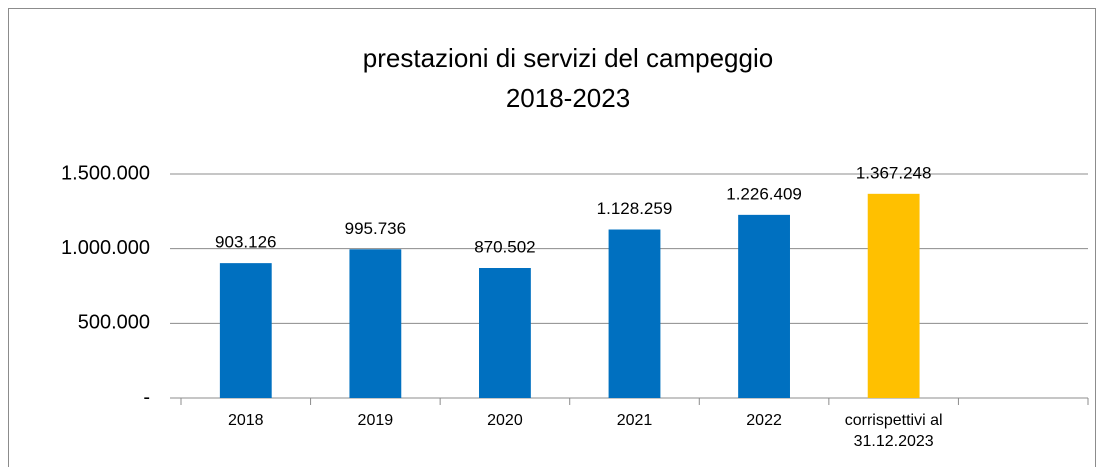  I want to click on value-label: 1.367.248, so click(894, 172).